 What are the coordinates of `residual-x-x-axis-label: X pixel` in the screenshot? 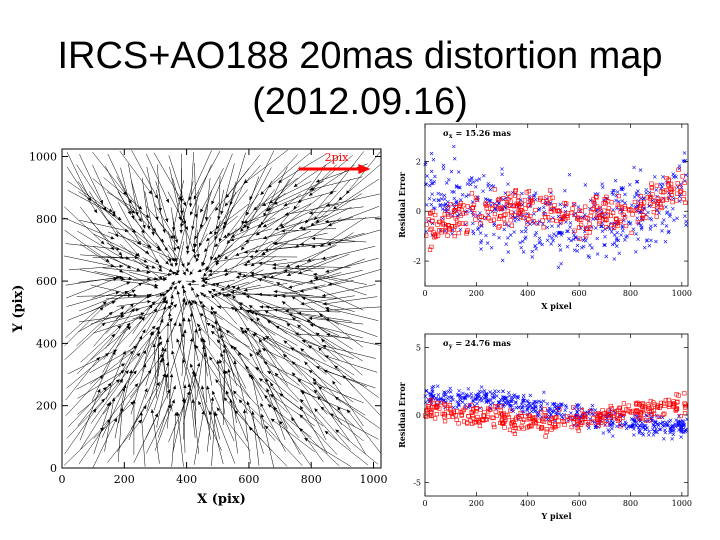 It's located at (556, 306).